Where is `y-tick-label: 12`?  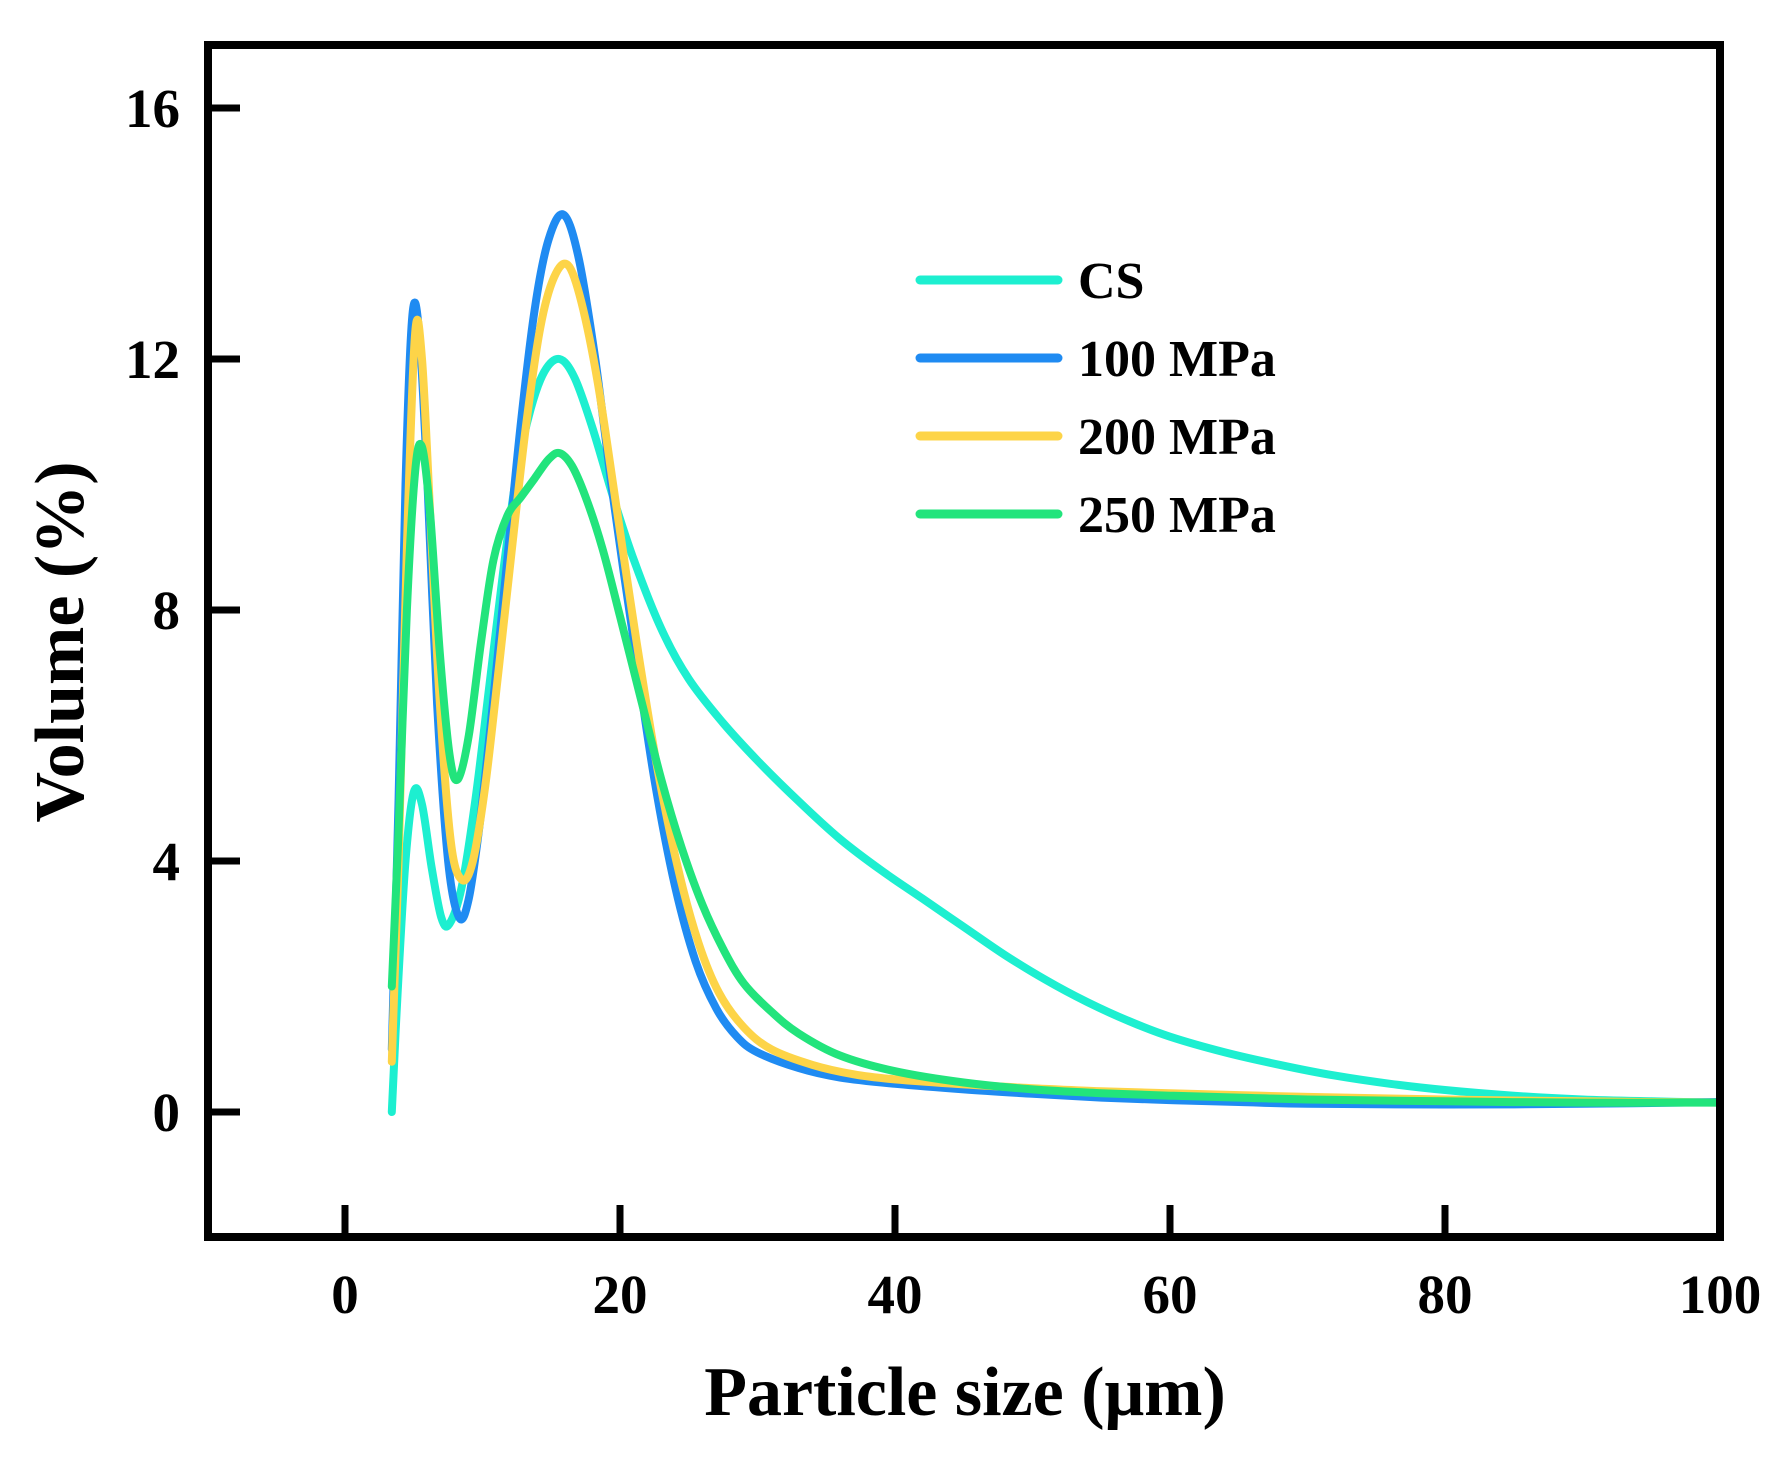 y-tick-label: 12 is located at coordinates (152, 359).